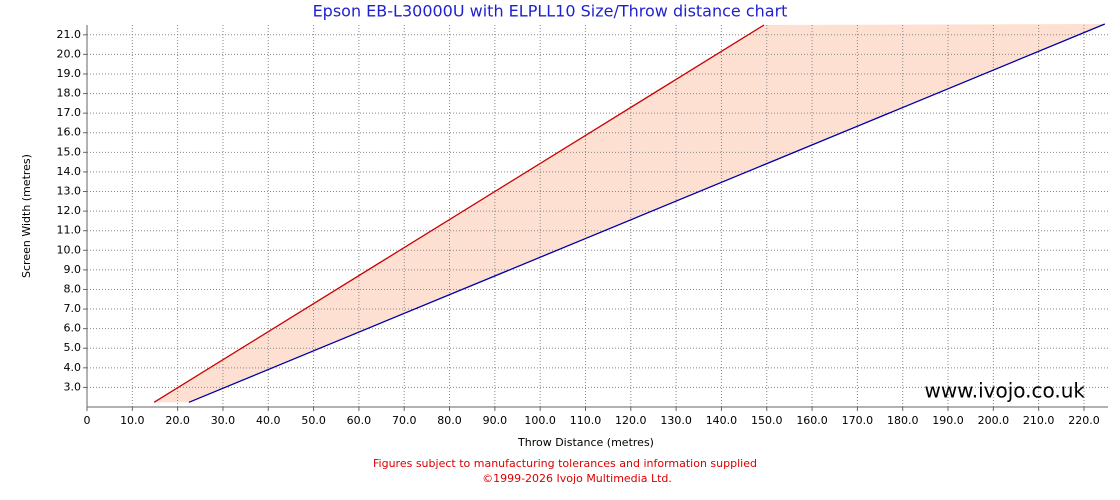 This screenshot has height=500, width=1120. I want to click on y-tick-label: 15.0, so click(69, 151).